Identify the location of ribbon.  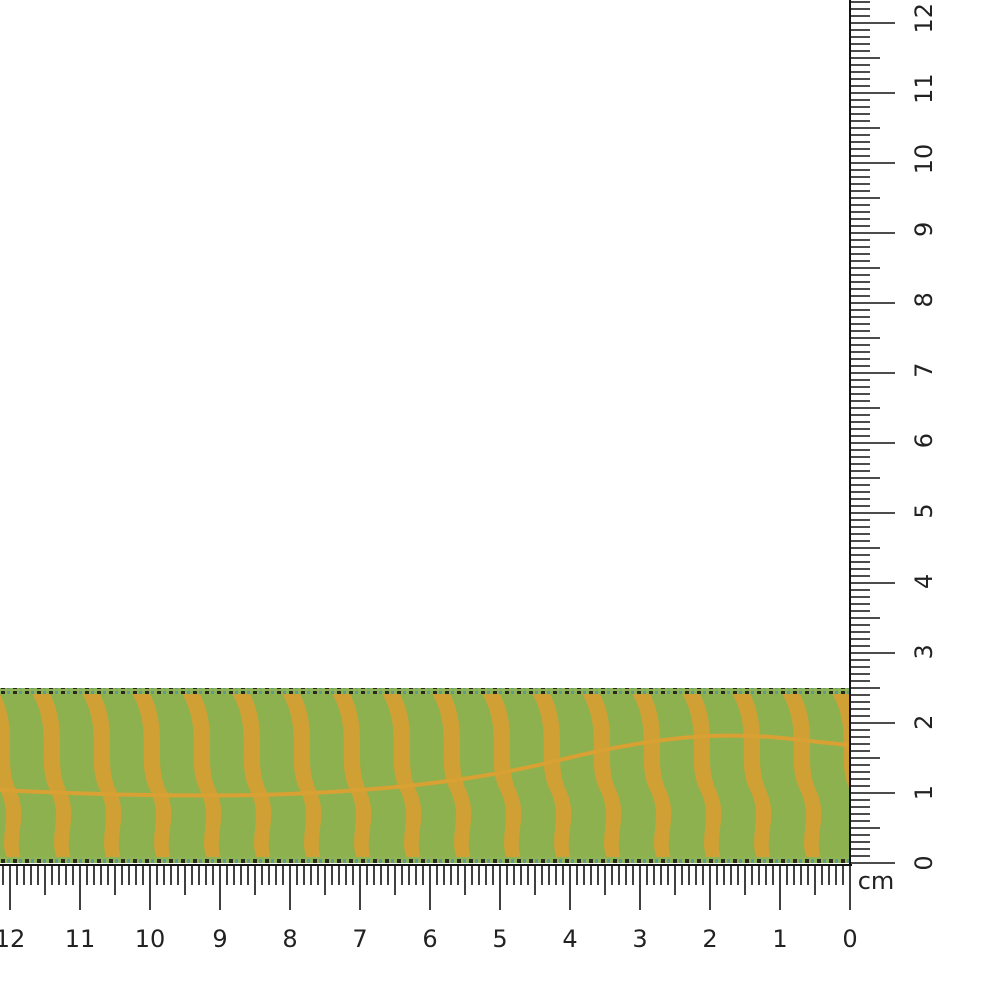
(425, 775).